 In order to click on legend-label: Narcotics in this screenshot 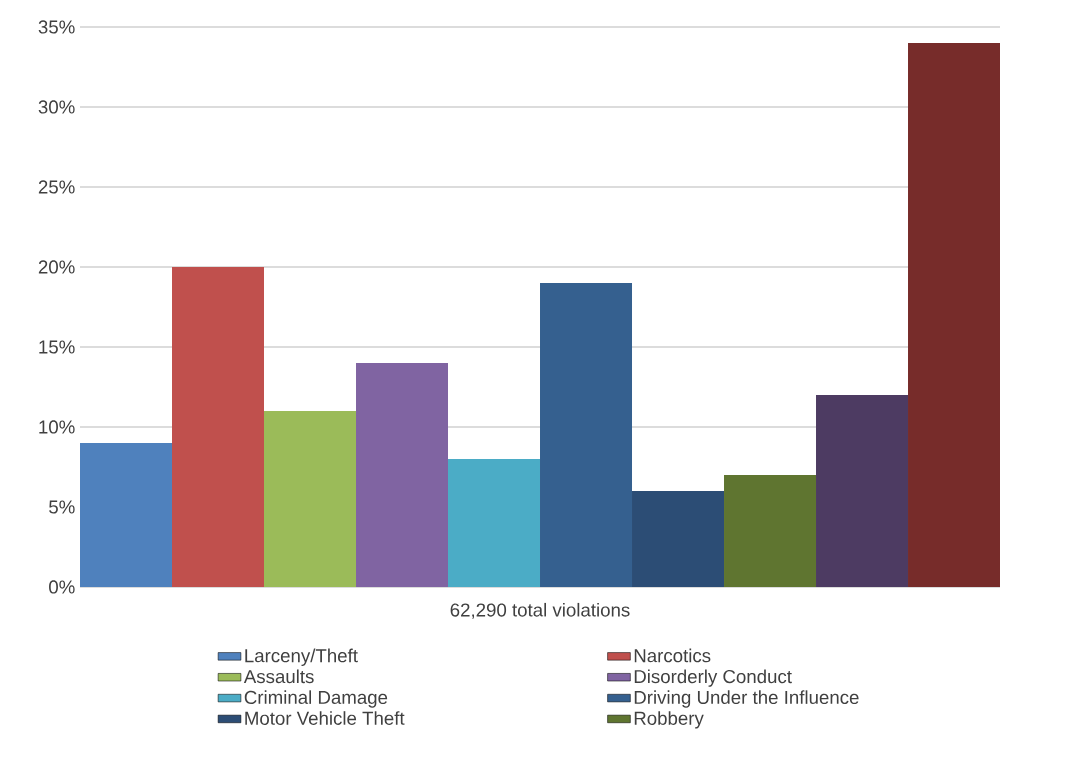, I will do `click(672, 655)`.